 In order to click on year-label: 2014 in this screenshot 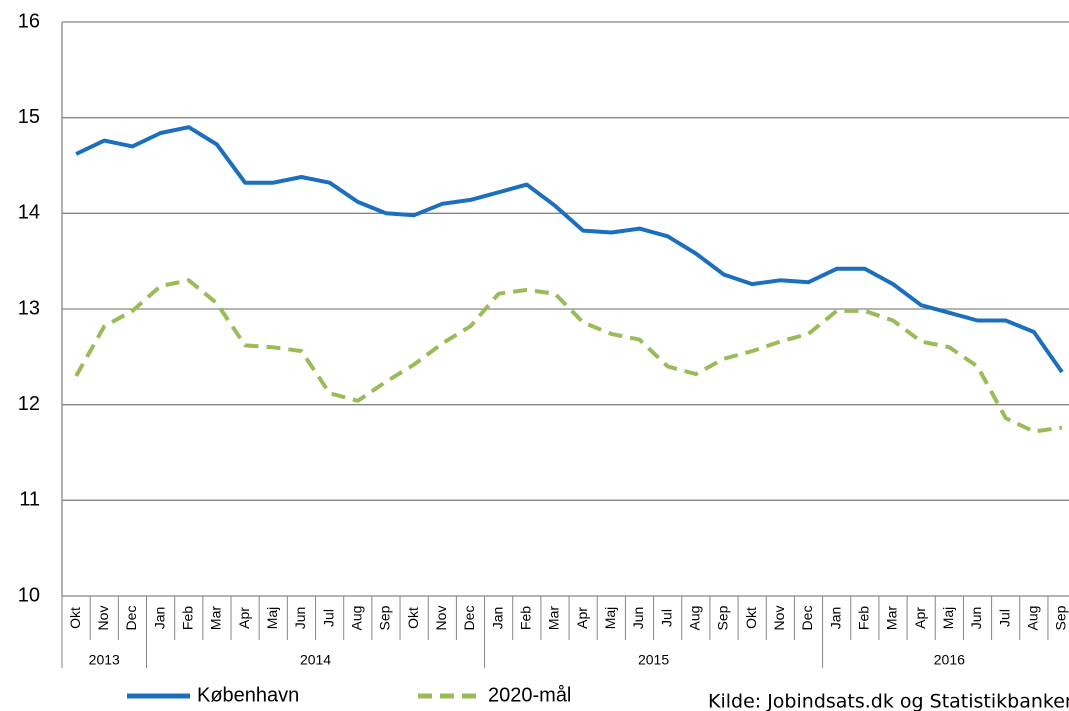, I will do `click(315, 660)`.